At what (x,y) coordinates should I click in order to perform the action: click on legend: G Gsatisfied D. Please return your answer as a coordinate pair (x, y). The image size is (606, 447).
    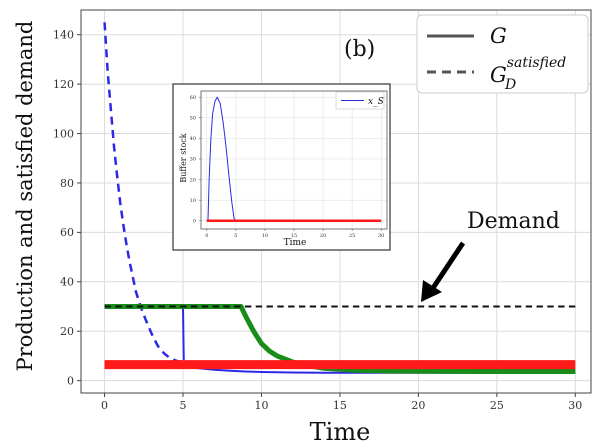
    Looking at the image, I should click on (502, 54).